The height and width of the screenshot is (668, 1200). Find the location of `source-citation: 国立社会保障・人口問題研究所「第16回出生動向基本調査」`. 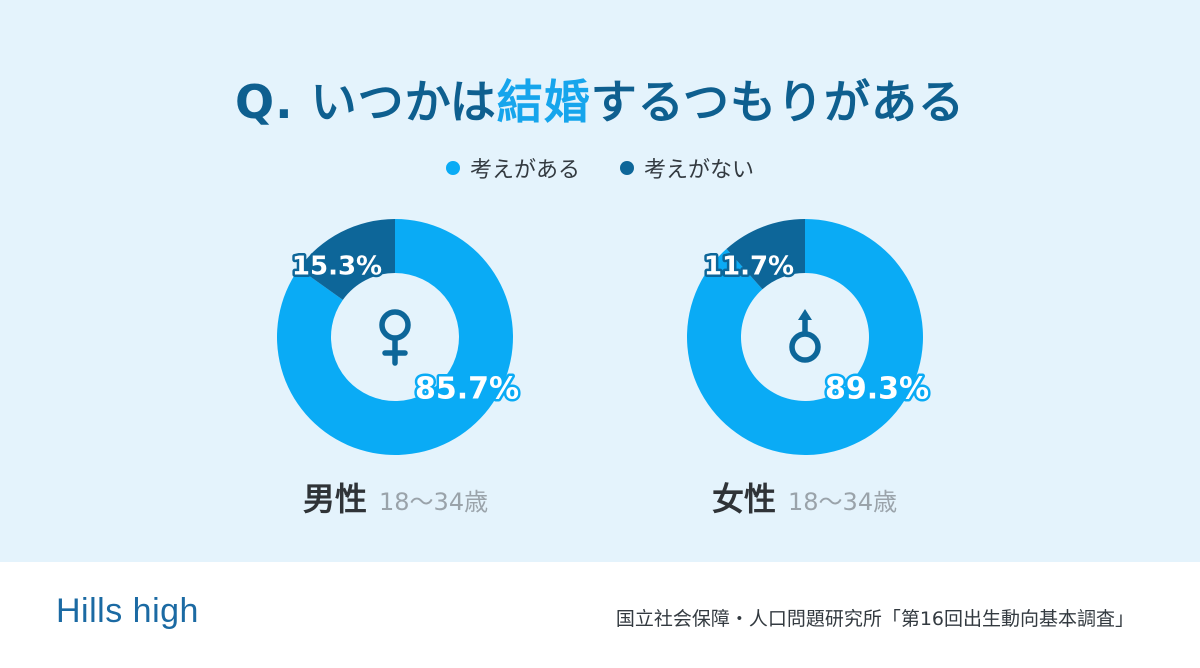

source-citation: 国立社会保障・人口問題研究所「第16回出生動向基本調査」 is located at coordinates (874, 619).